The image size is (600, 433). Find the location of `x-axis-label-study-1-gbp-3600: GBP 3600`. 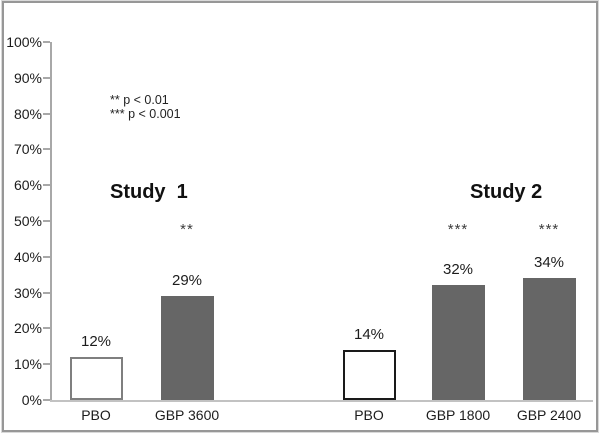

x-axis-label-study-1-gbp-3600: GBP 3600 is located at coordinates (187, 415).